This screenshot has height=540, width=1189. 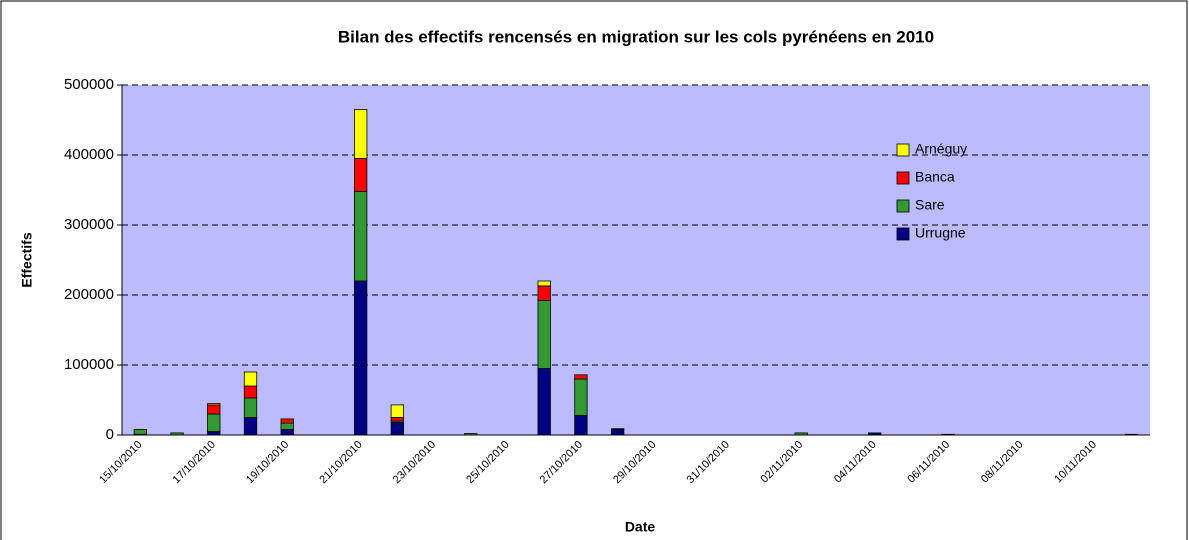 What do you see at coordinates (89, 364) in the screenshot?
I see `y-tick-label: 100000` at bounding box center [89, 364].